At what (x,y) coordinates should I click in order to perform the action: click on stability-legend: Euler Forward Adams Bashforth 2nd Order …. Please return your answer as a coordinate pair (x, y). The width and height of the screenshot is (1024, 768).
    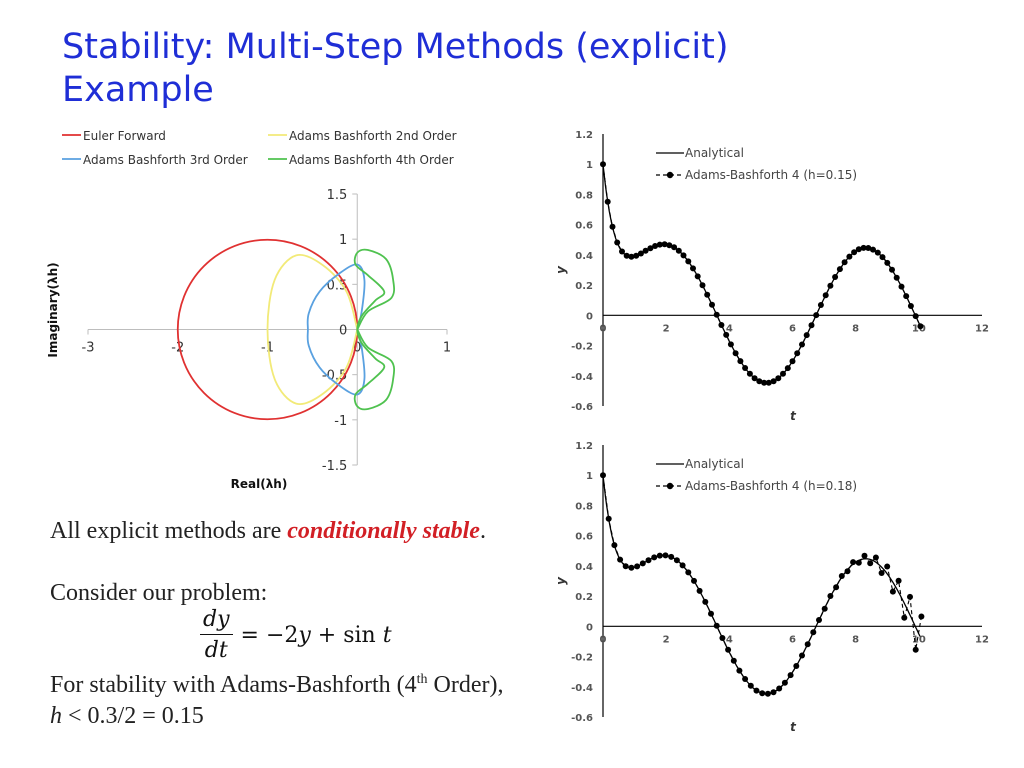
    Looking at the image, I should click on (259, 148).